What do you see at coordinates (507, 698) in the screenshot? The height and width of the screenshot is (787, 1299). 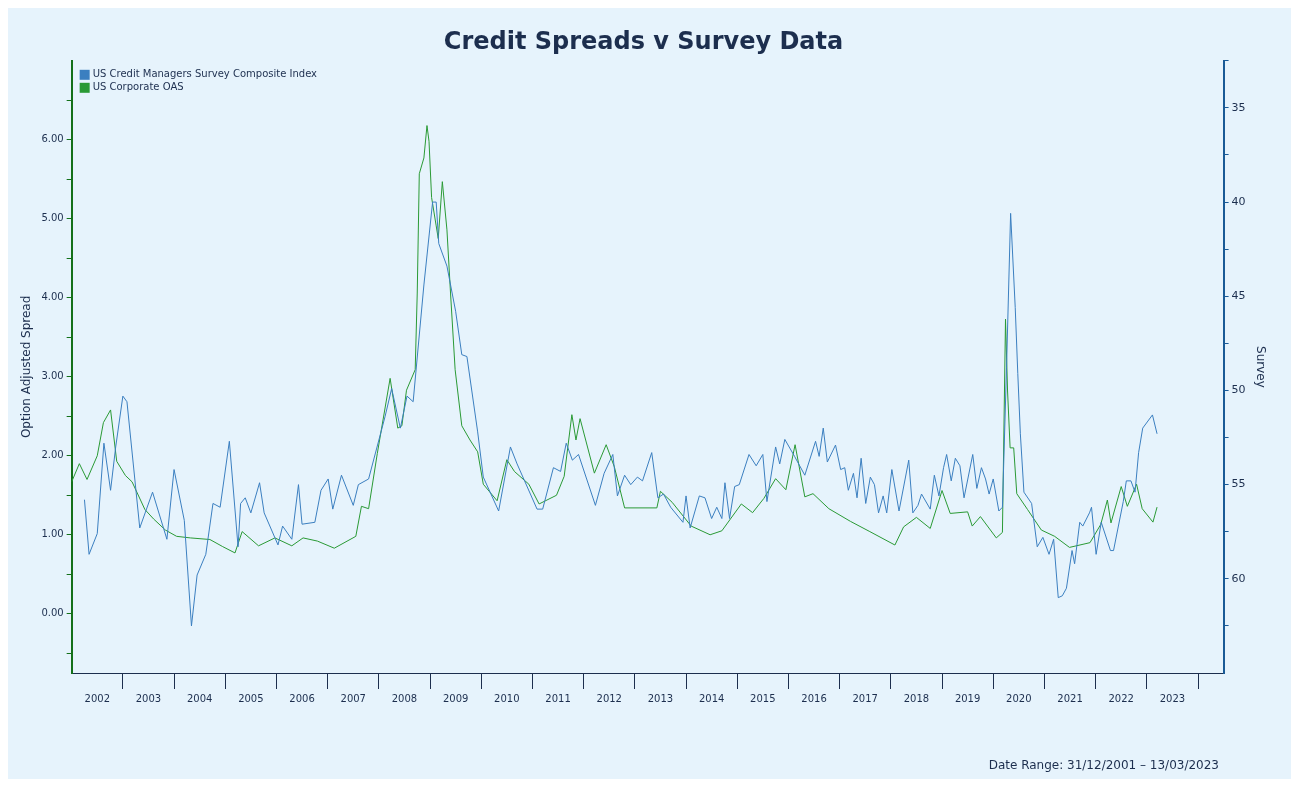 I see `x-tick-label: 2010` at bounding box center [507, 698].